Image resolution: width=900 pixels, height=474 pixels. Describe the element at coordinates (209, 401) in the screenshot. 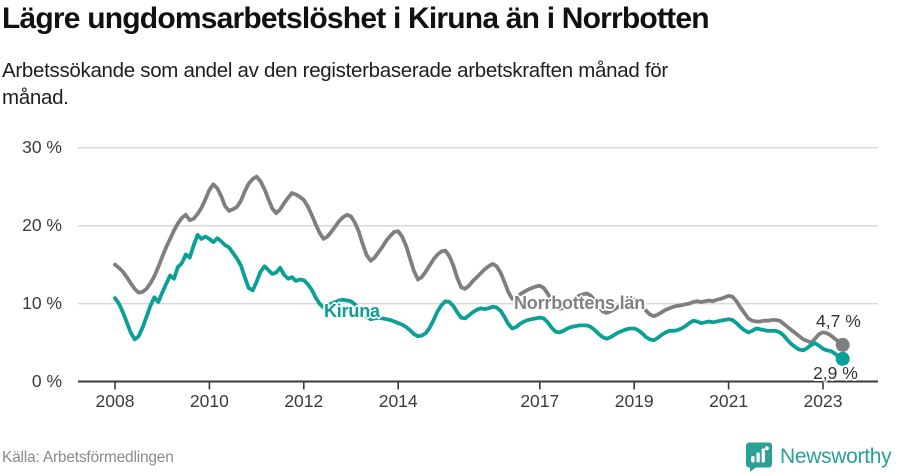

I see `x-tick-label: 2010` at that location.